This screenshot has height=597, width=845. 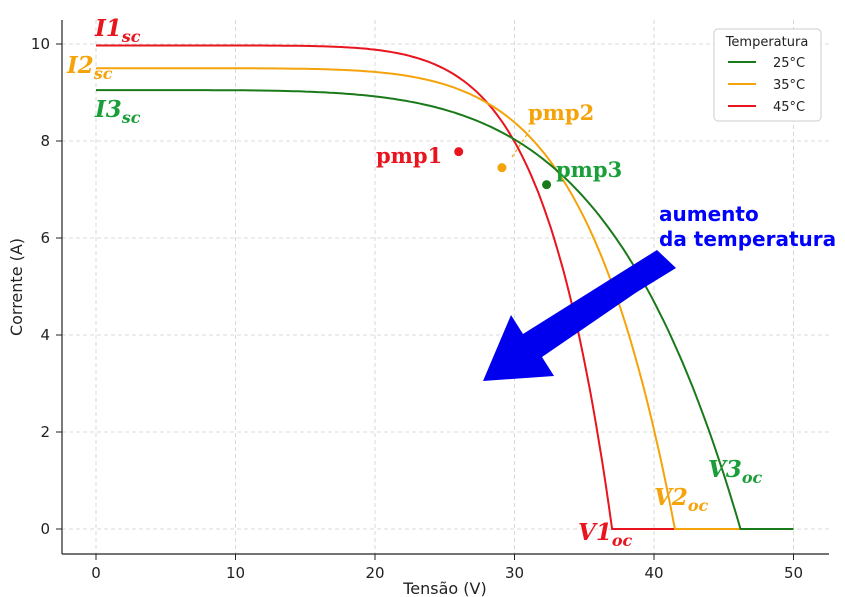 What do you see at coordinates (80, 65) in the screenshot?
I see `isc2-base: I2` at bounding box center [80, 65].